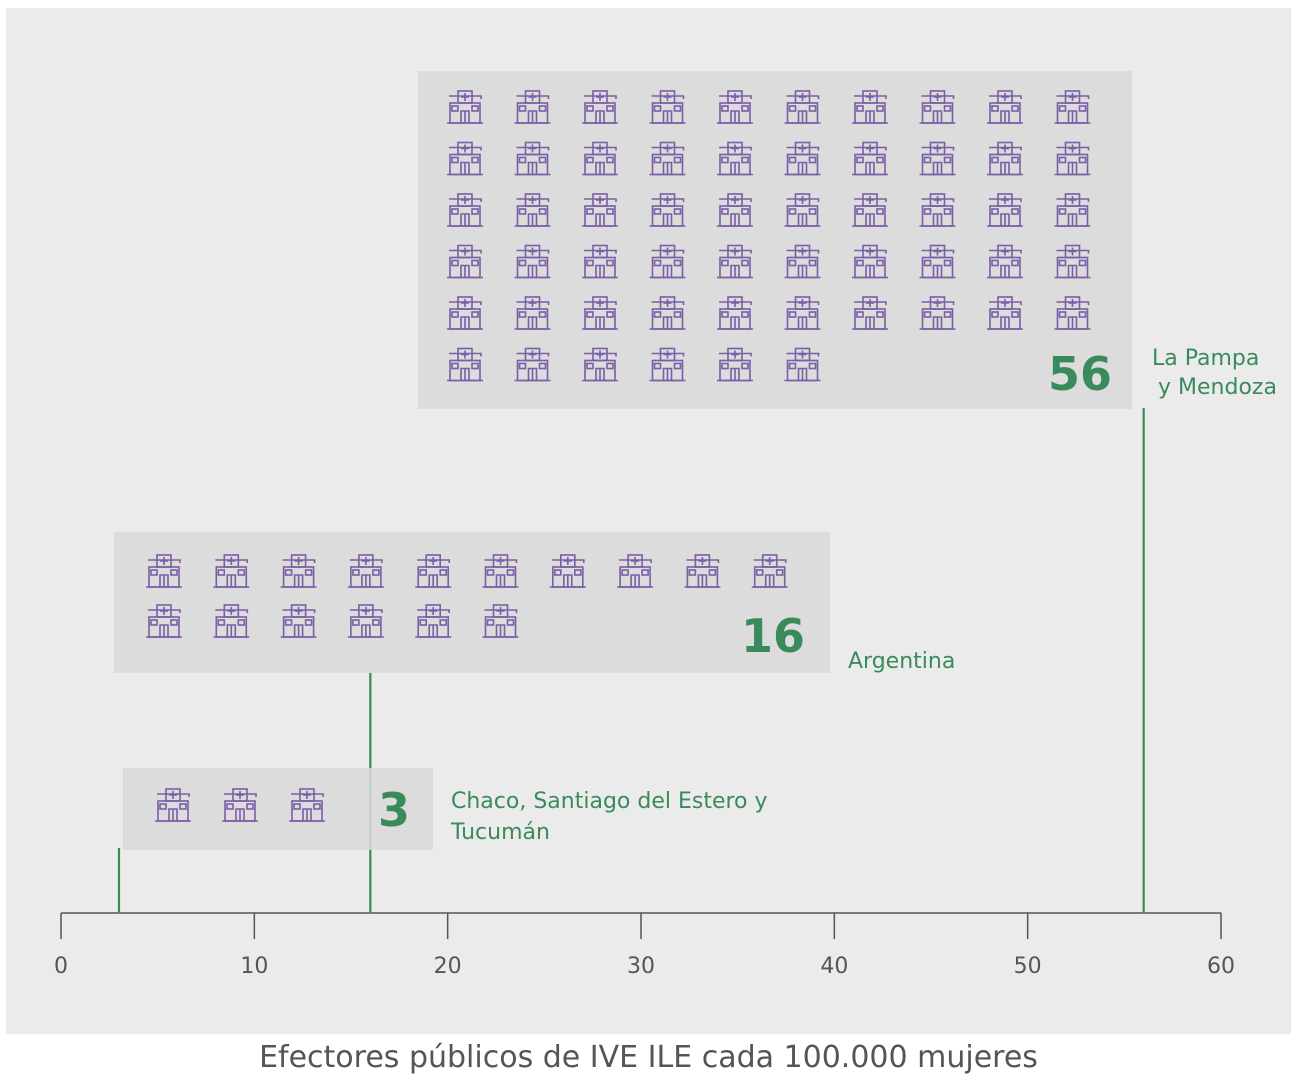 The image size is (1297, 1086). What do you see at coordinates (448, 966) in the screenshot?
I see `x-tick-label: 20` at bounding box center [448, 966].